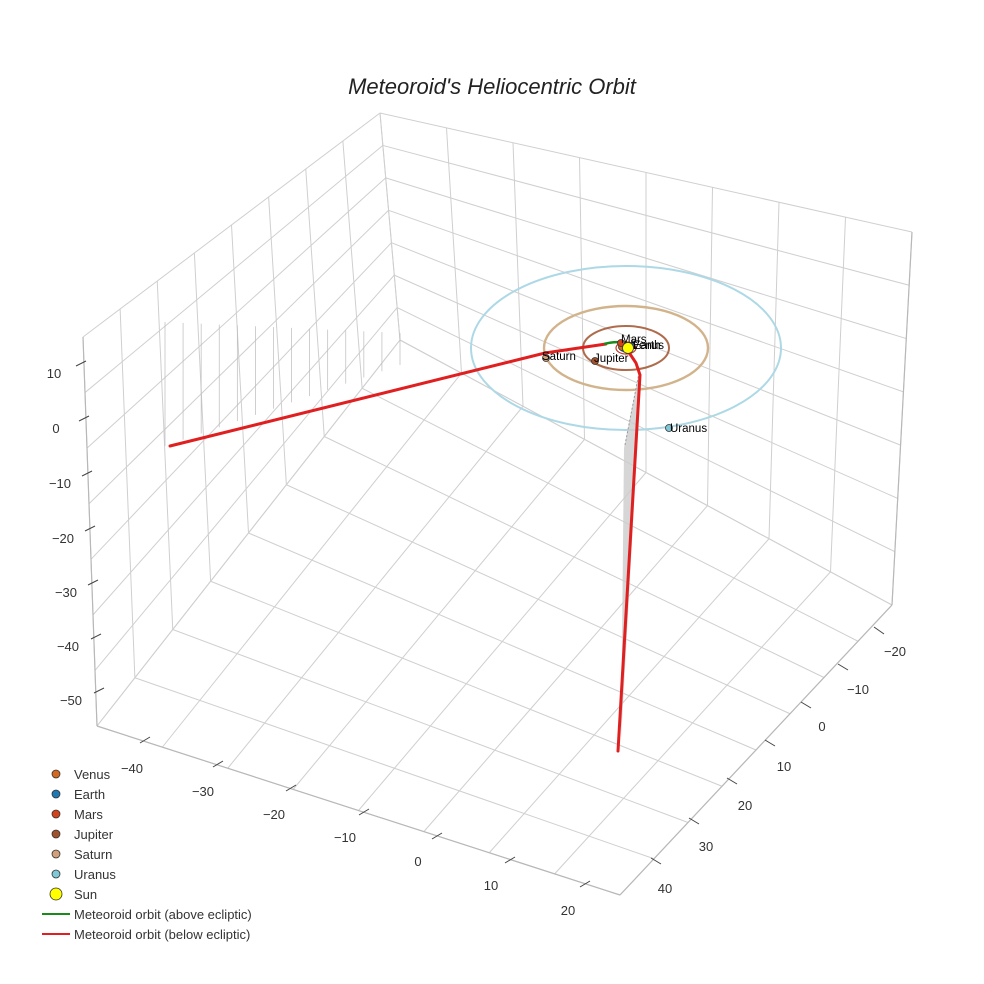  I want to click on jupiter-marker, so click(595, 361).